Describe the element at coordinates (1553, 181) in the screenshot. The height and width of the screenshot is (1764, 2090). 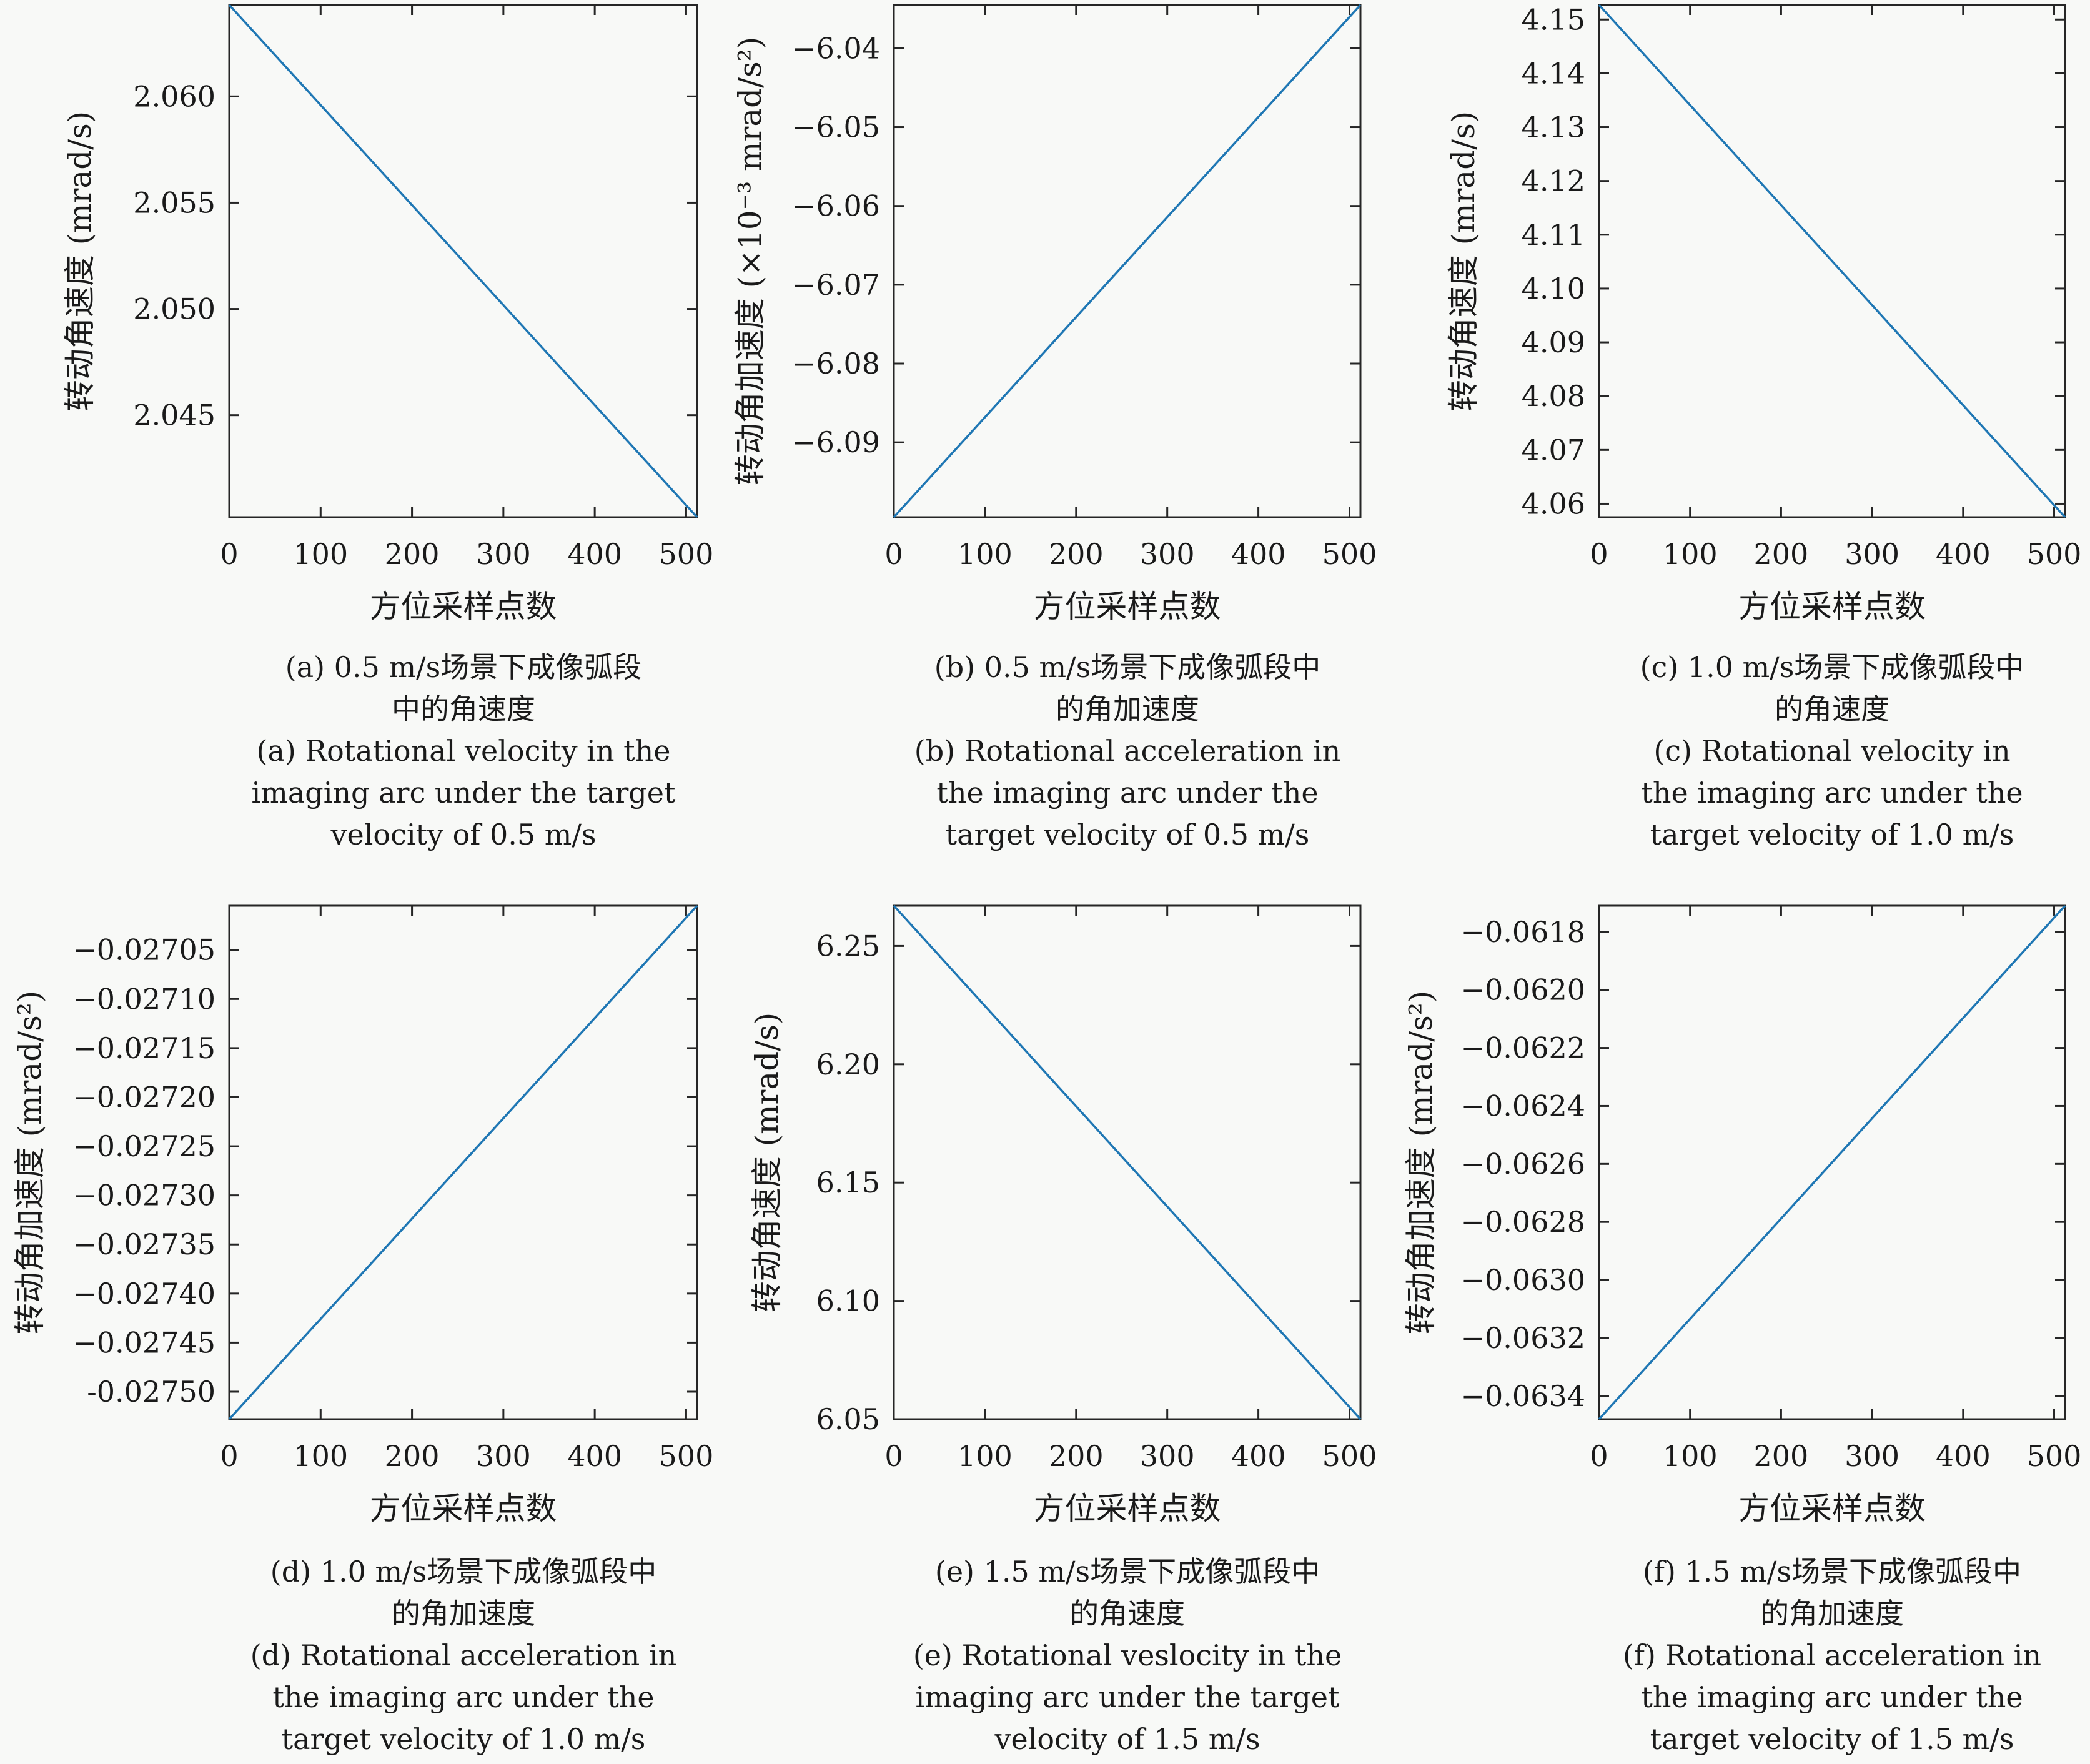
I see `y-tick-label: 4.12` at that location.